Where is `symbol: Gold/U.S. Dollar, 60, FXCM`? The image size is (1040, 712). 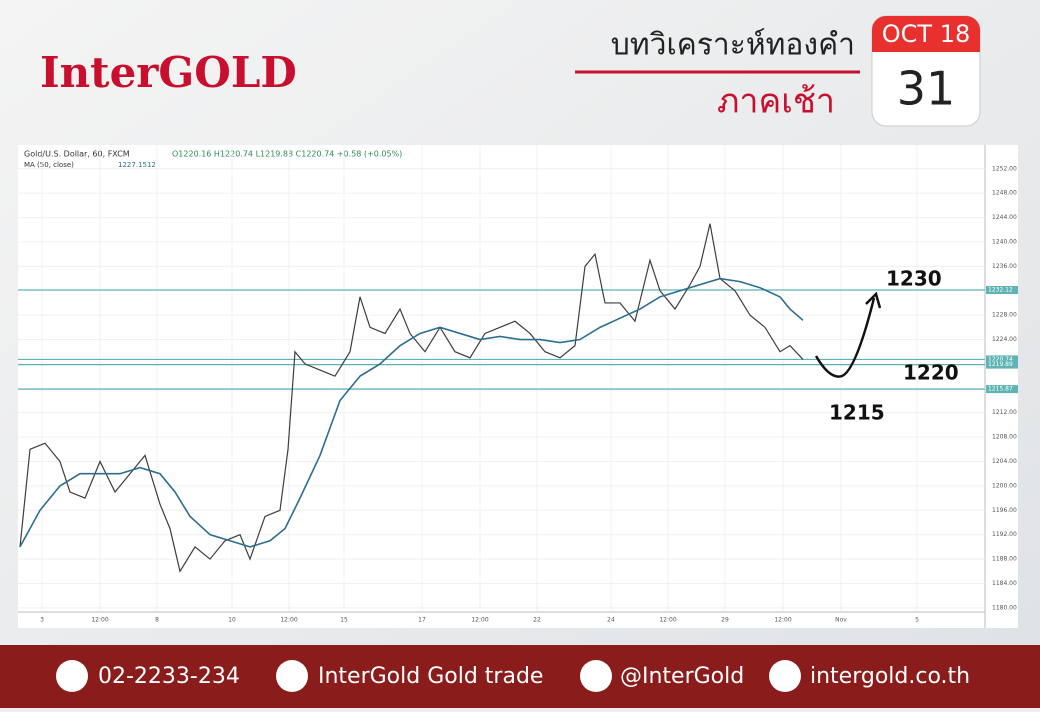
symbol: Gold/U.S. Dollar, 60, FXCM is located at coordinates (77, 154).